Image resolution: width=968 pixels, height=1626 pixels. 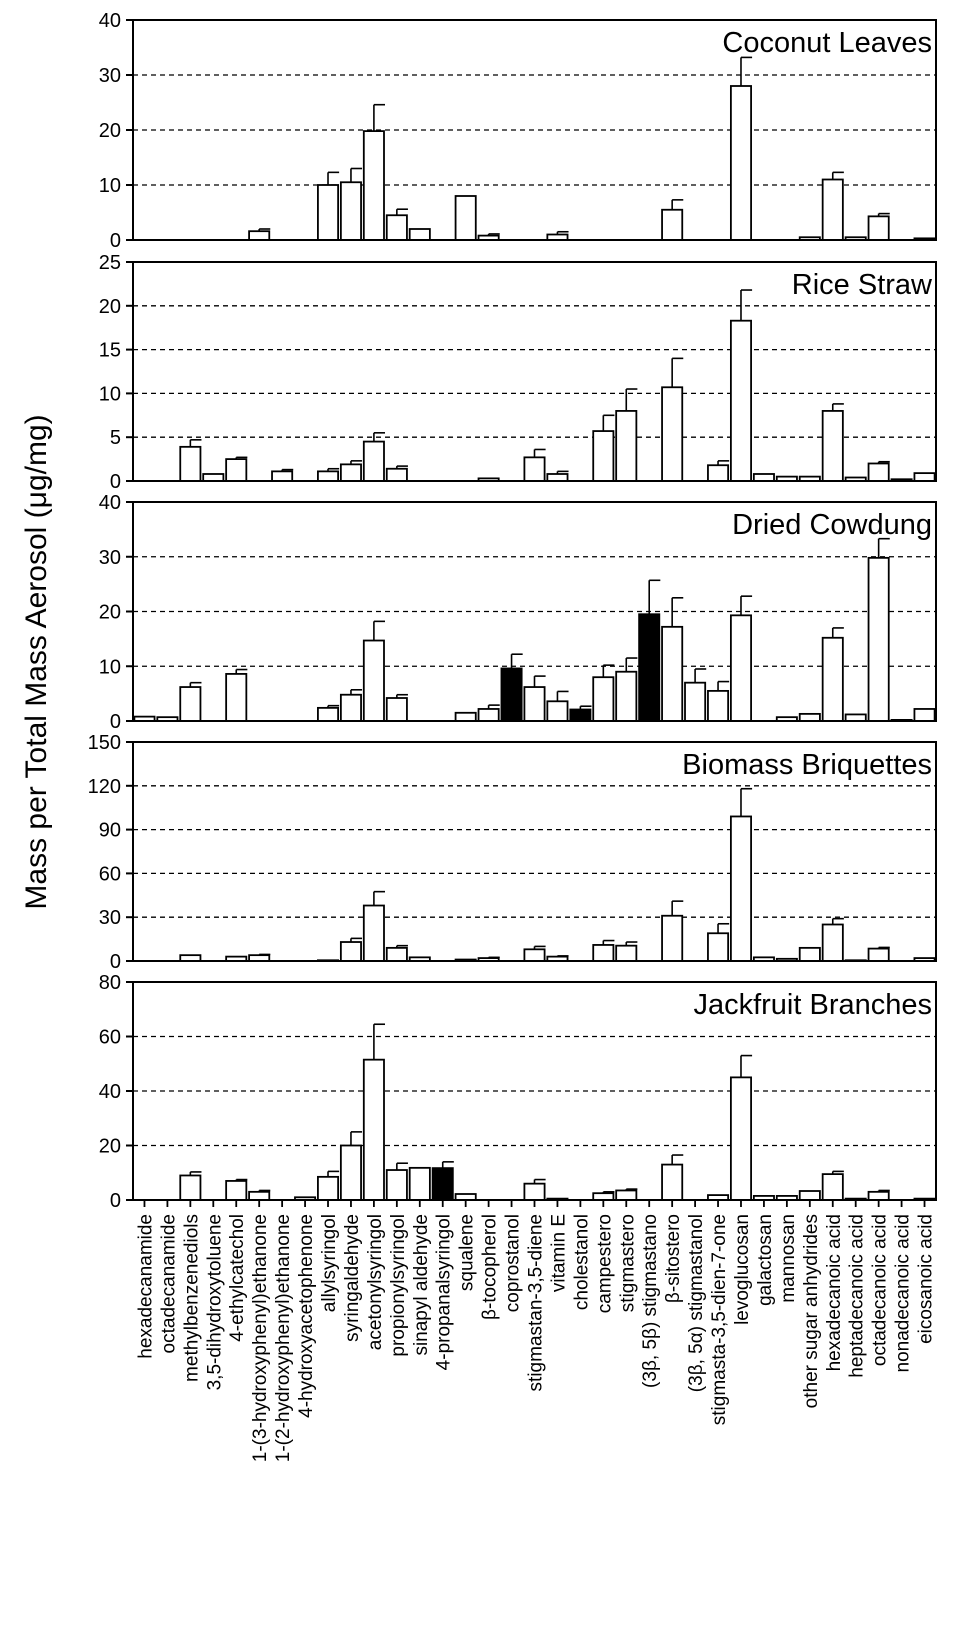 What do you see at coordinates (329, 1263) in the screenshot?
I see `x-tick-label: allylsyringol` at bounding box center [329, 1263].